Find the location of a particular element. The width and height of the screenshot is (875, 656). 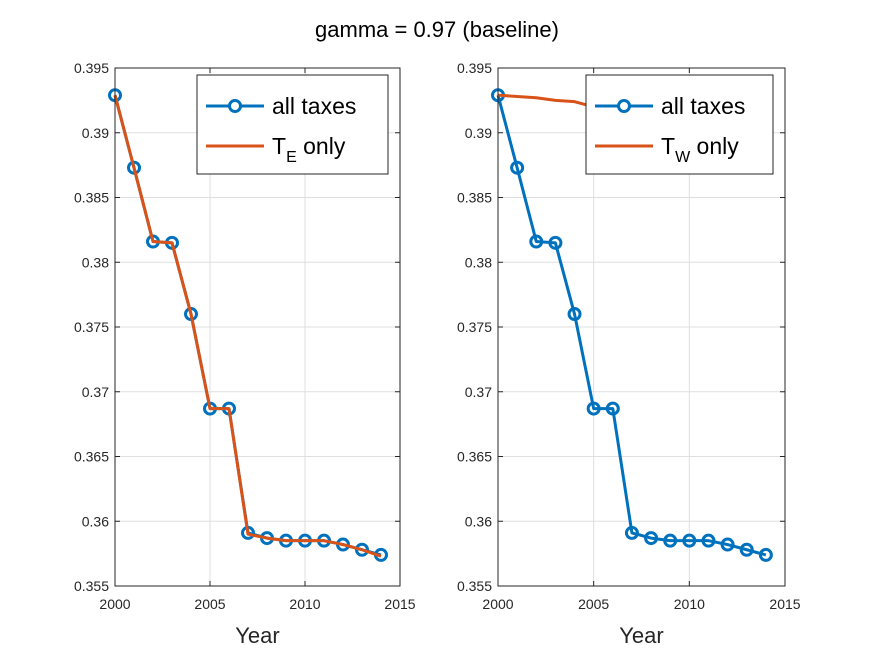

legend-label: TE only is located at coordinates (309, 149).